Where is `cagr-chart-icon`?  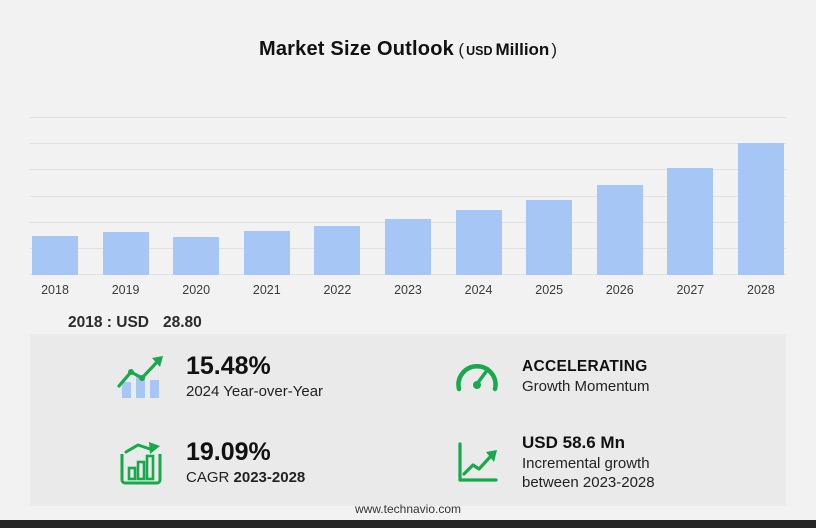 cagr-chart-icon is located at coordinates (141, 463).